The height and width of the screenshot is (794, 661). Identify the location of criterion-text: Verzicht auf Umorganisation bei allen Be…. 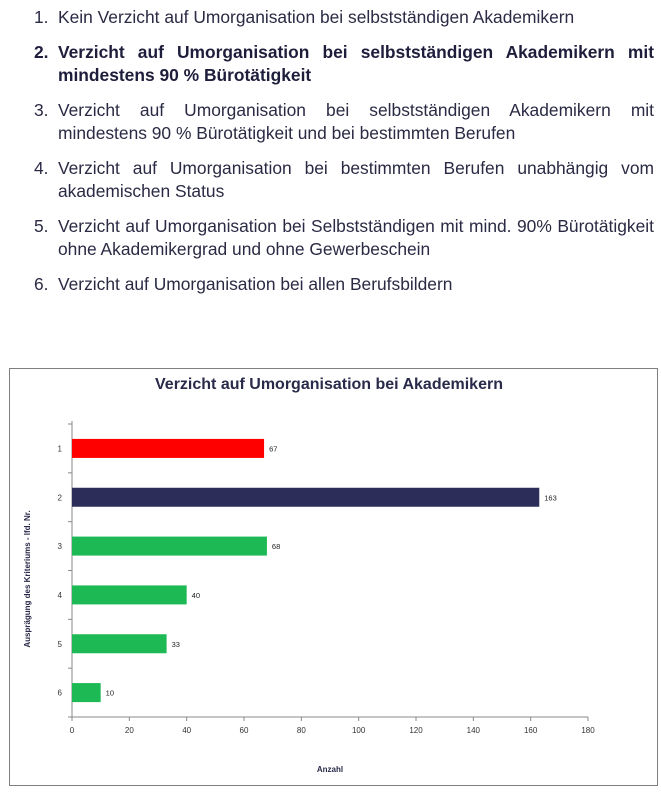
(255, 284).